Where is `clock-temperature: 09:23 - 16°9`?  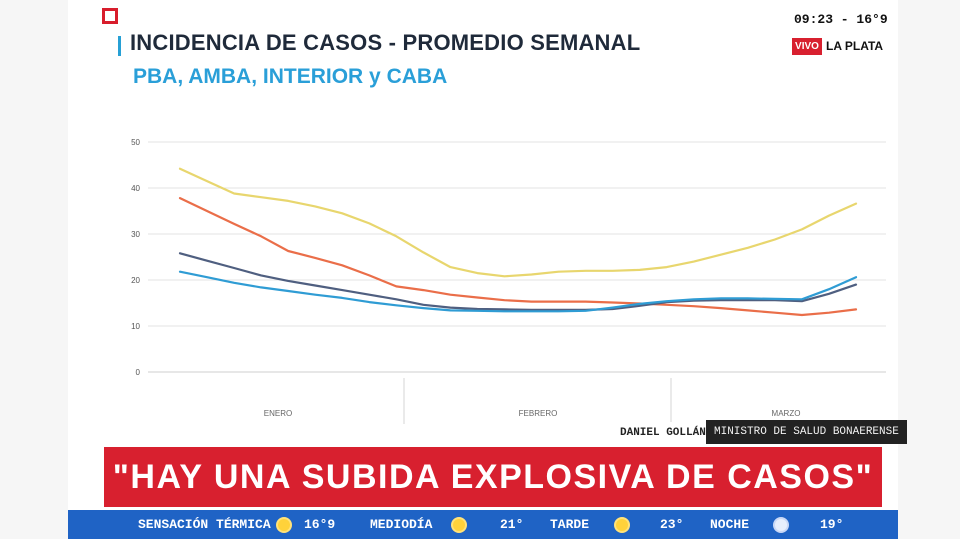 clock-temperature: 09:23 - 16°9 is located at coordinates (841, 19).